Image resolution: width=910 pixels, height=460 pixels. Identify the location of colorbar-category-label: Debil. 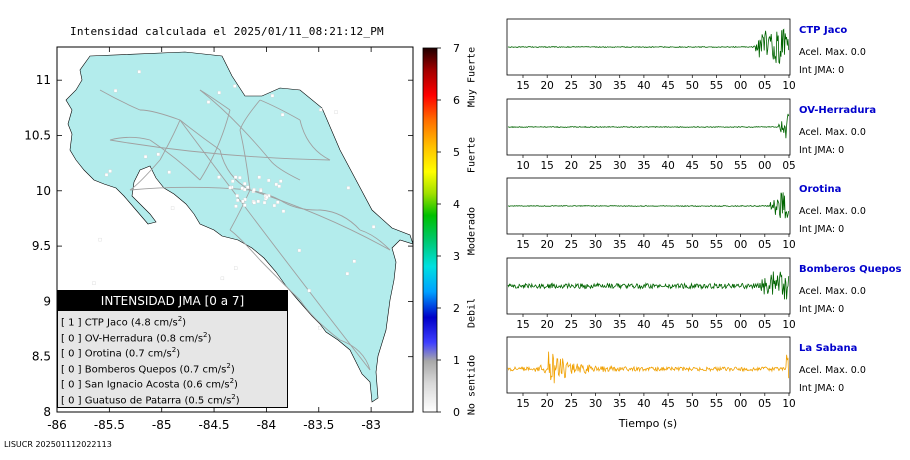
(472, 313).